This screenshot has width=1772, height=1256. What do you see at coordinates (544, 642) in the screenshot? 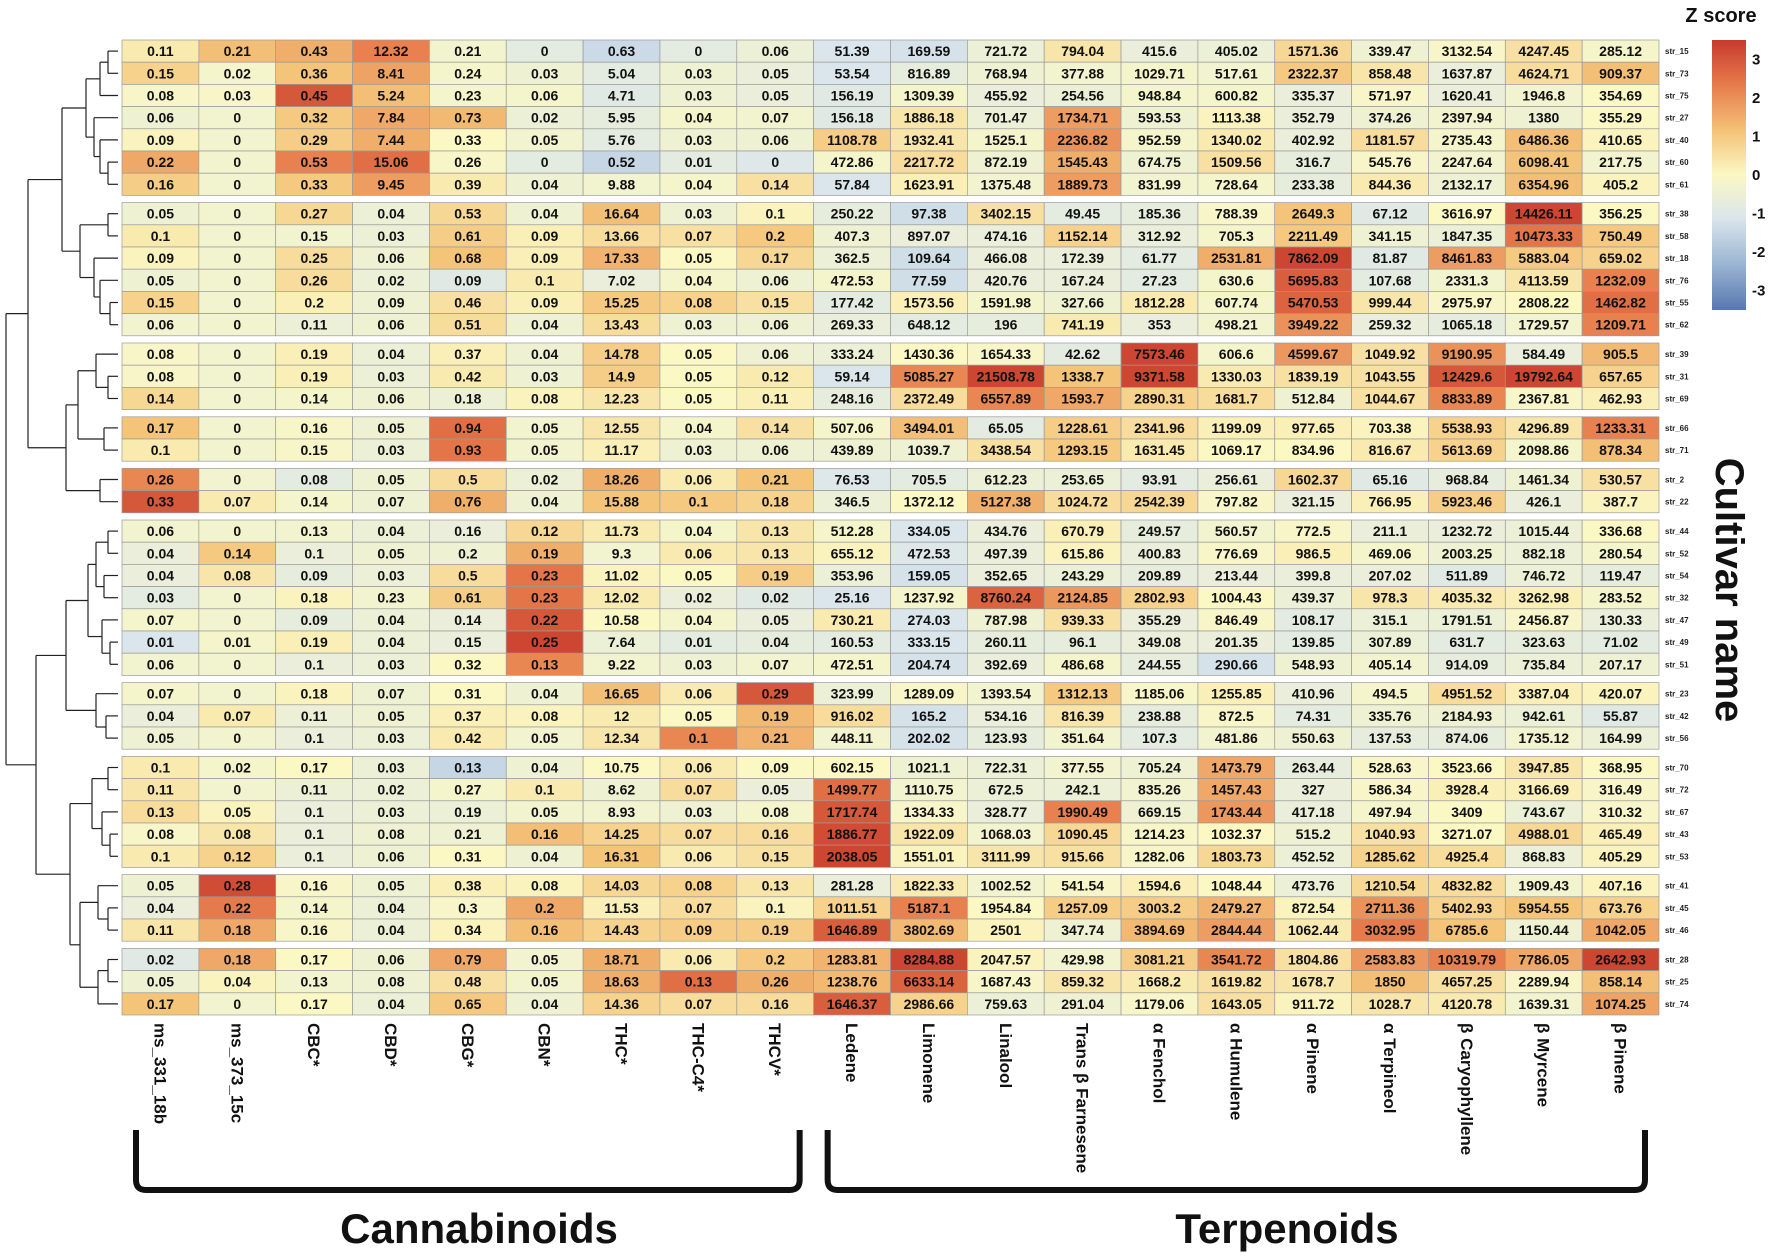
I see `cell-value: 0.25` at bounding box center [544, 642].